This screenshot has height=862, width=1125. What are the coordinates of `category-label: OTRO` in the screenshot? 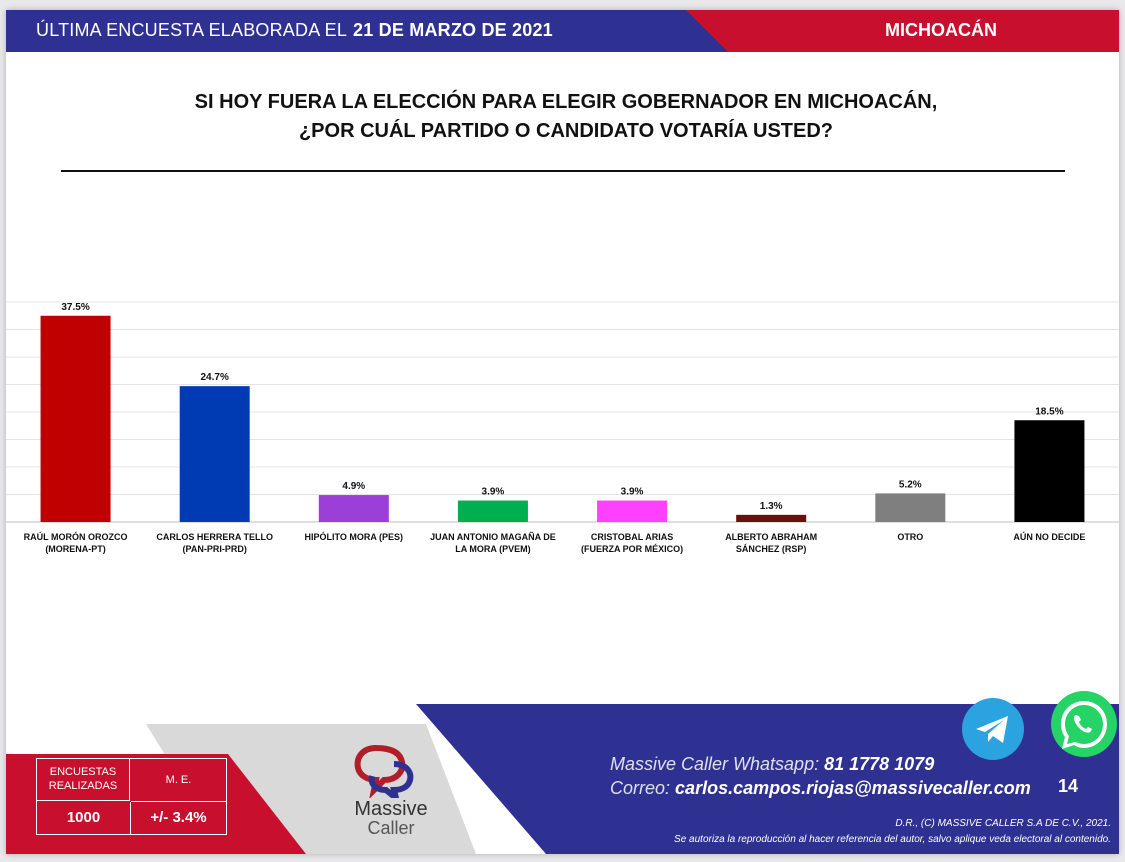 It's located at (910, 537).